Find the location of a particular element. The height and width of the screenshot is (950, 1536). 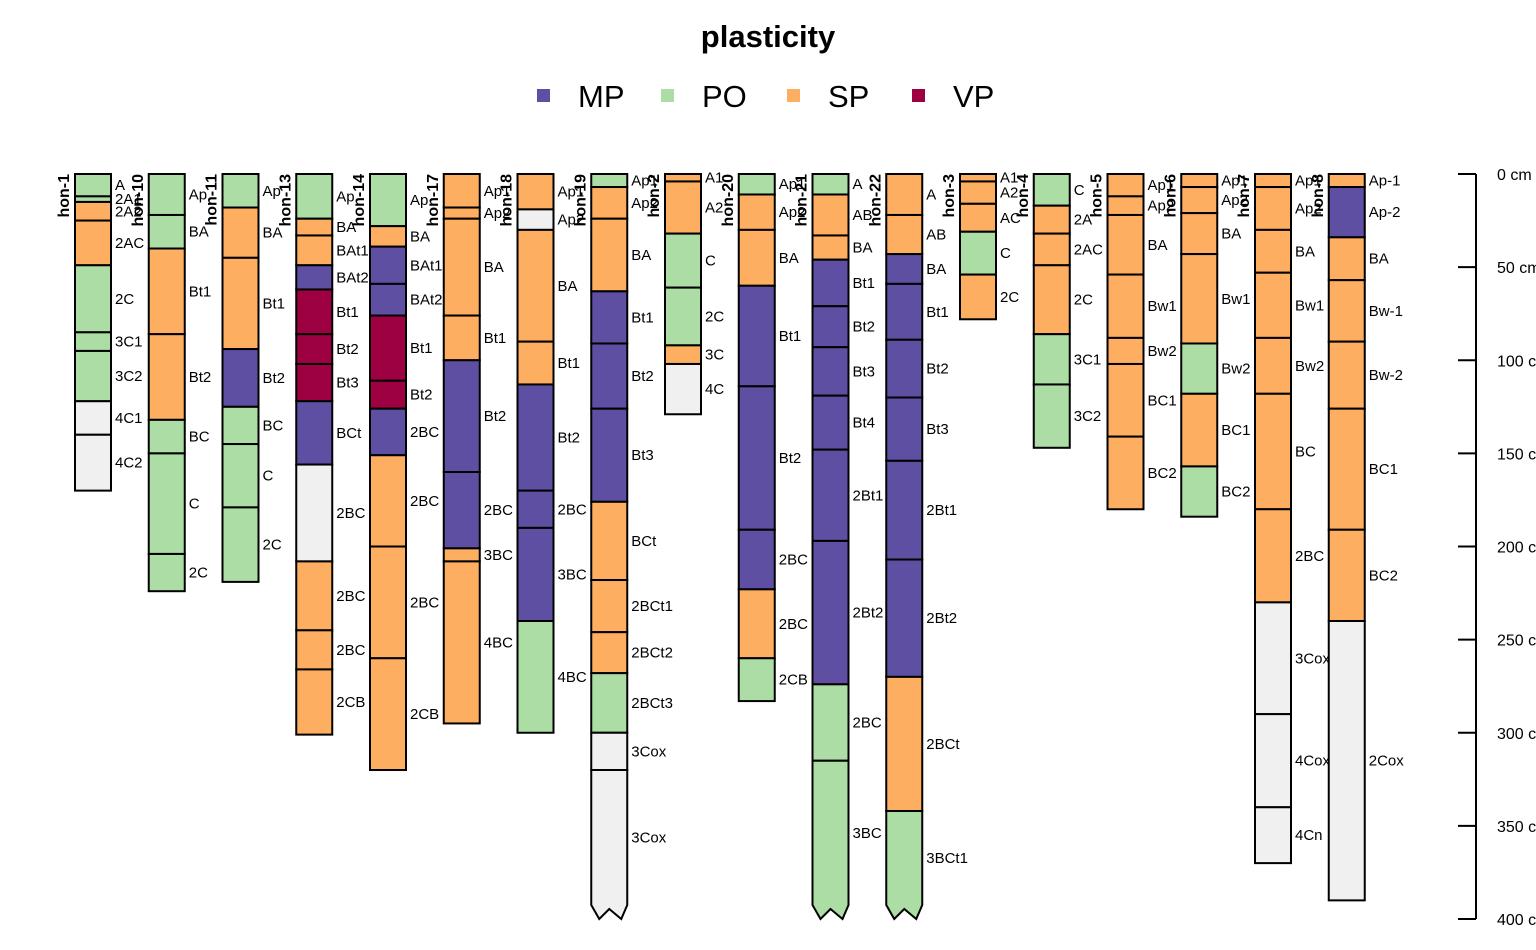

horizon-label: A1 is located at coordinates (714, 178).